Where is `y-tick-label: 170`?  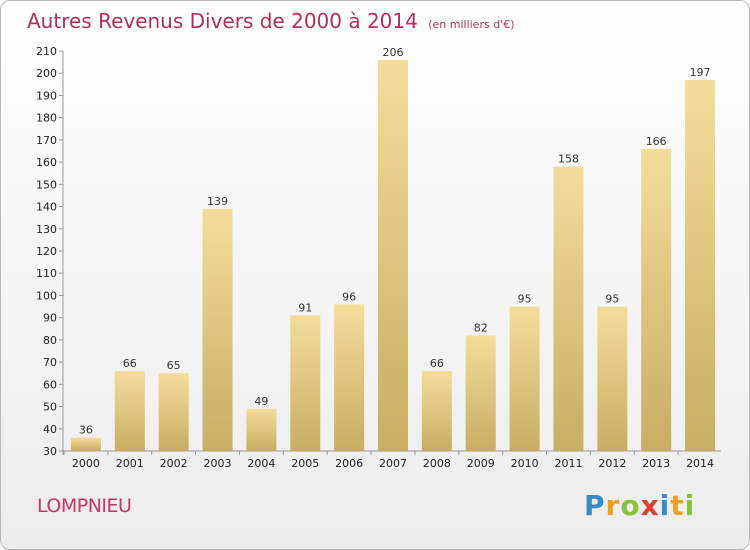 y-tick-label: 170 is located at coordinates (46, 140).